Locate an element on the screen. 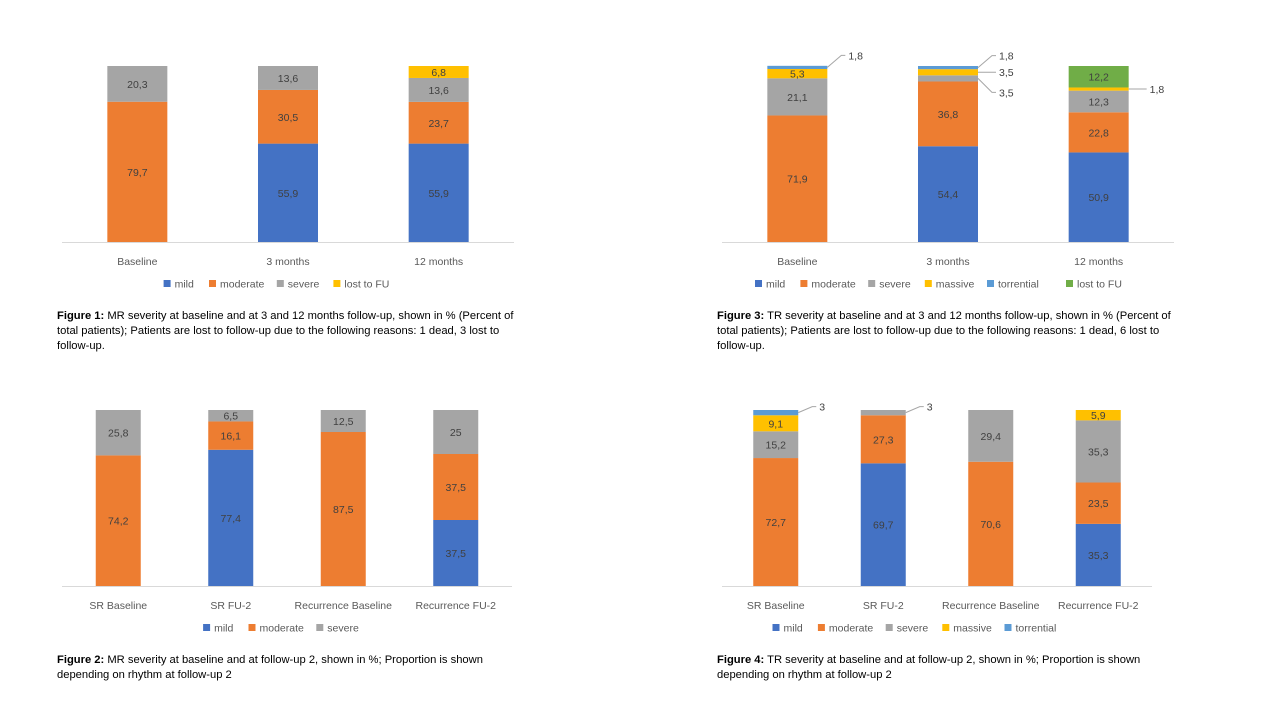 This screenshot has width=1280, height=720. bar-12-months-severe is located at coordinates (1098, 101).